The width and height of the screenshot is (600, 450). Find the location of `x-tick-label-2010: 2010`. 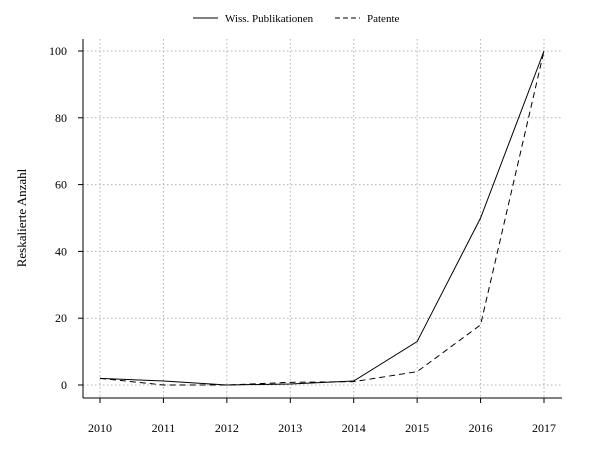

x-tick-label-2010: 2010 is located at coordinates (100, 428).